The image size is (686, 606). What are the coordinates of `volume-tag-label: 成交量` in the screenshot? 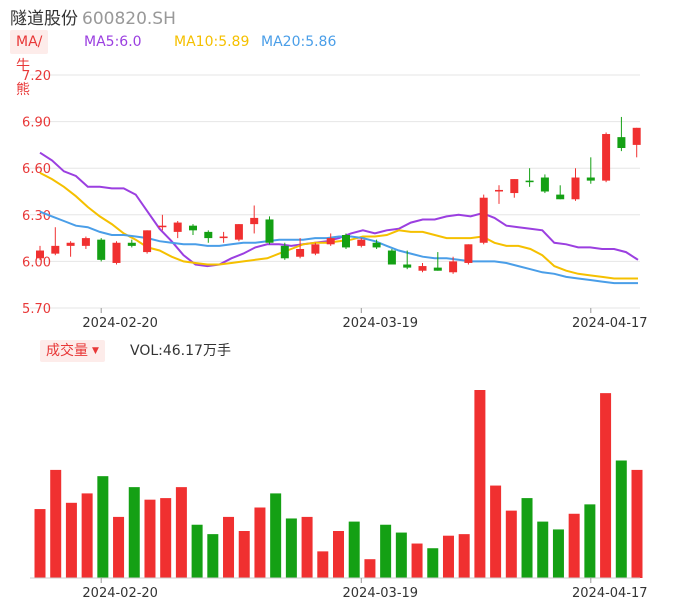 It's located at (67, 351).